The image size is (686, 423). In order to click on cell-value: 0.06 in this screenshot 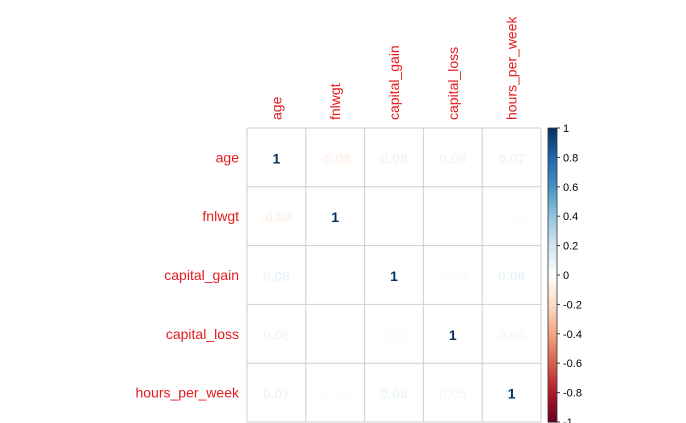, I will do `click(452, 158)`.